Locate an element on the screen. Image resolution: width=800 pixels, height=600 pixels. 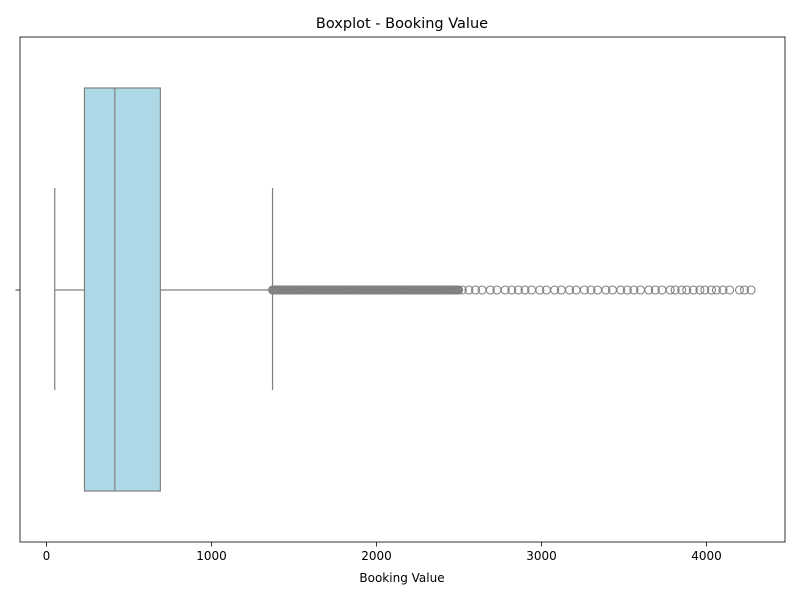
x-tick-label: 1000 is located at coordinates (211, 556).